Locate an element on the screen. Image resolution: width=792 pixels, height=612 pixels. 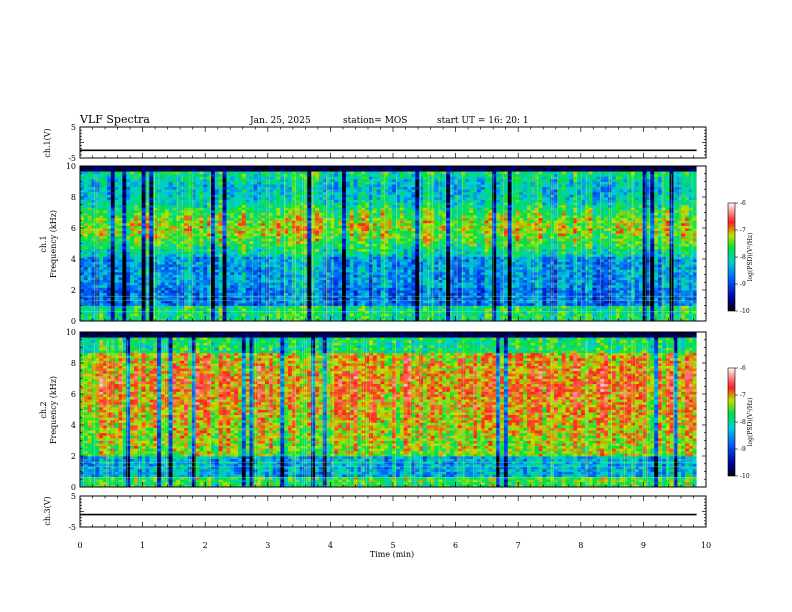
figure-title: VLF Spectra is located at coordinates (114, 119).